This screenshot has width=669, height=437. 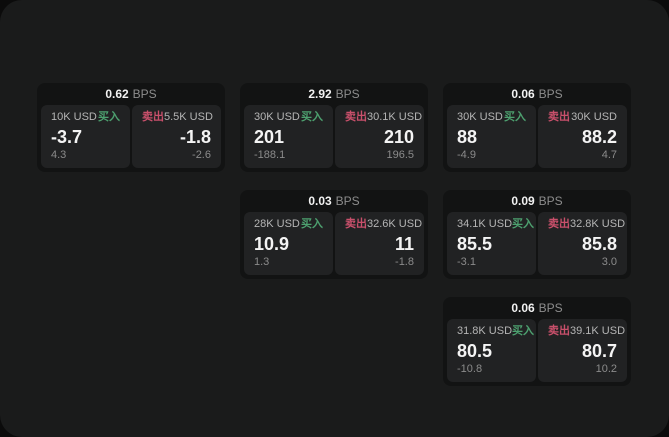 I want to click on buy-notional: 31.8K USD, so click(x=485, y=331).